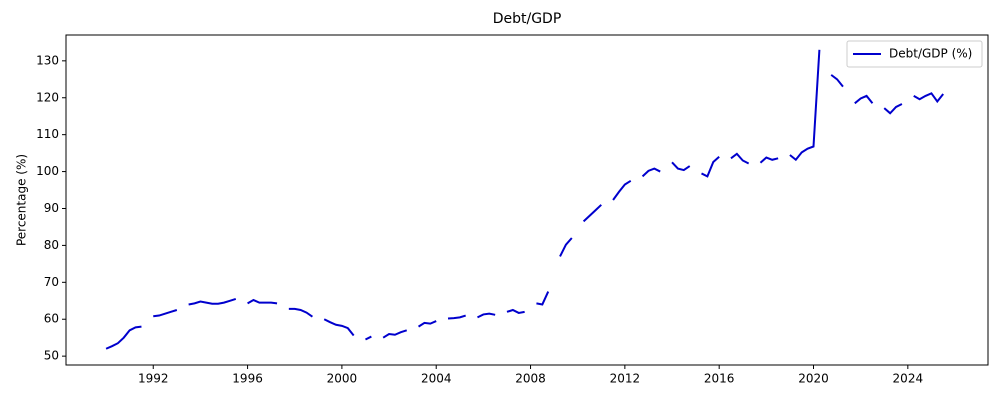 Image resolution: width=1000 pixels, height=400 pixels. I want to click on y-tick-label: 100, so click(47, 171).